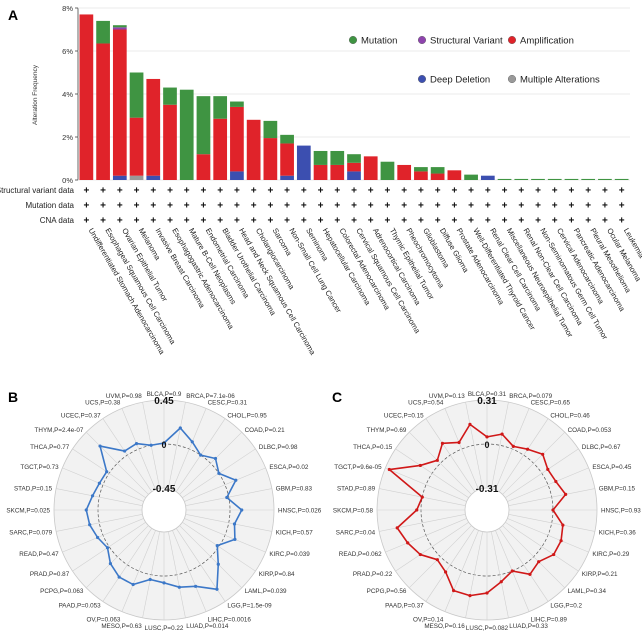 Image resolution: width=642 pixels, height=631 pixels. I want to click on radar-category-label: READ,P=0.062, so click(360, 554).